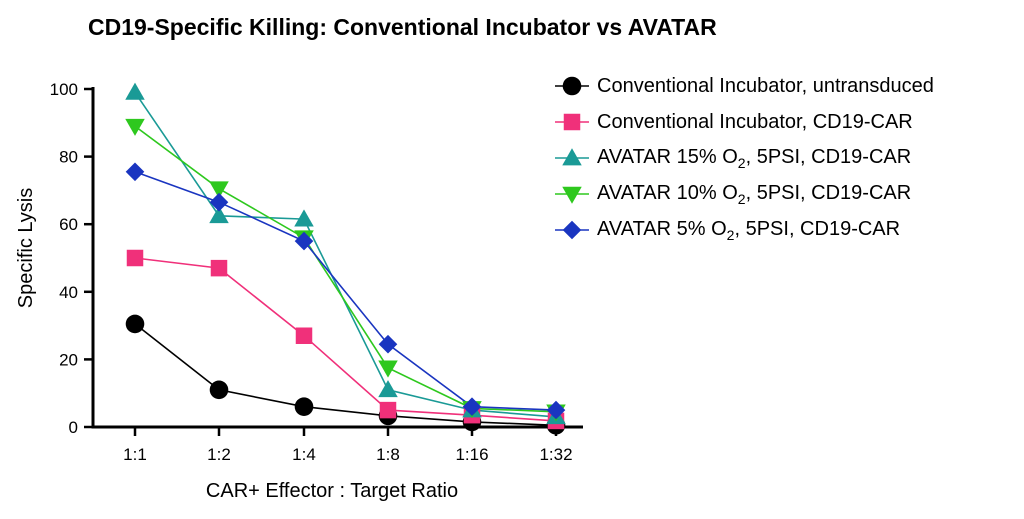 The height and width of the screenshot is (519, 1024). What do you see at coordinates (68, 359) in the screenshot?
I see `y-tick-label: 20` at bounding box center [68, 359].